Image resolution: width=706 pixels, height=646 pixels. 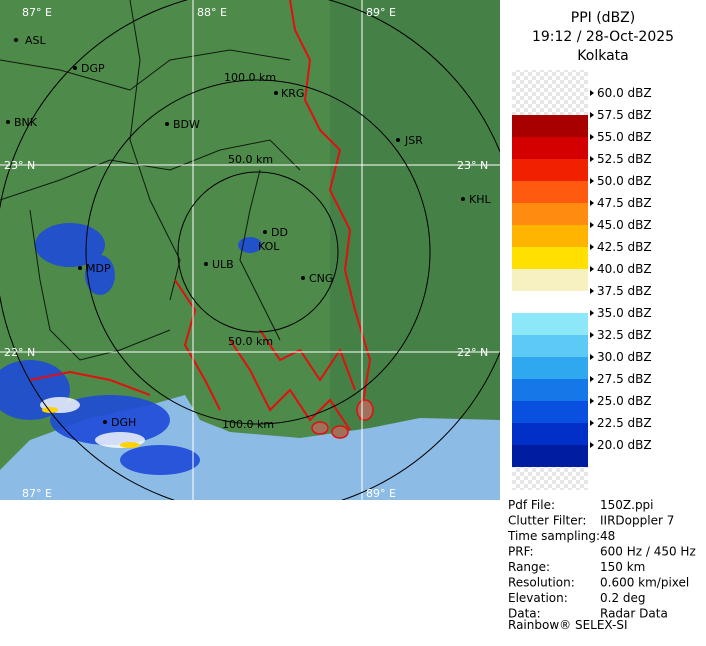 What do you see at coordinates (212, 12) in the screenshot?
I see `lon-label: 88° E` at bounding box center [212, 12].